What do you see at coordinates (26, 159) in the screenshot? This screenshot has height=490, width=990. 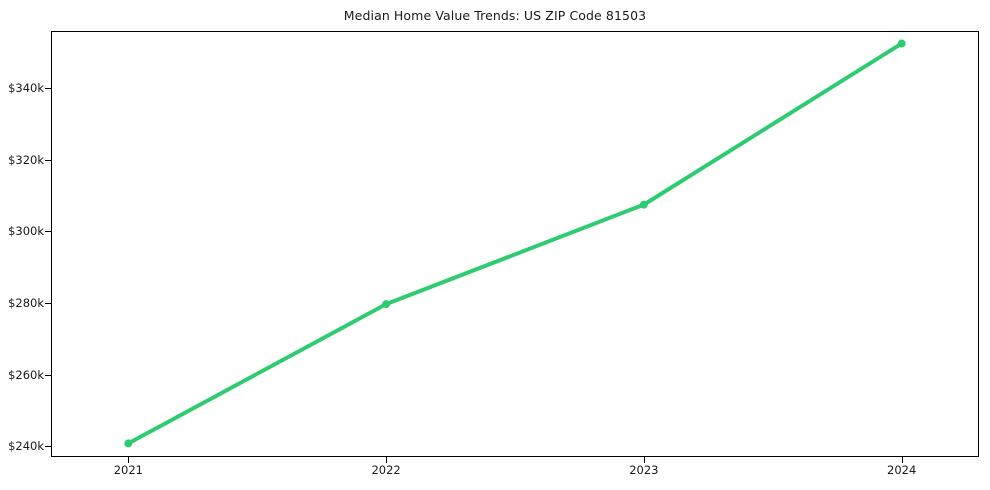 I see `y-axis-tick-label: $320k` at bounding box center [26, 159].